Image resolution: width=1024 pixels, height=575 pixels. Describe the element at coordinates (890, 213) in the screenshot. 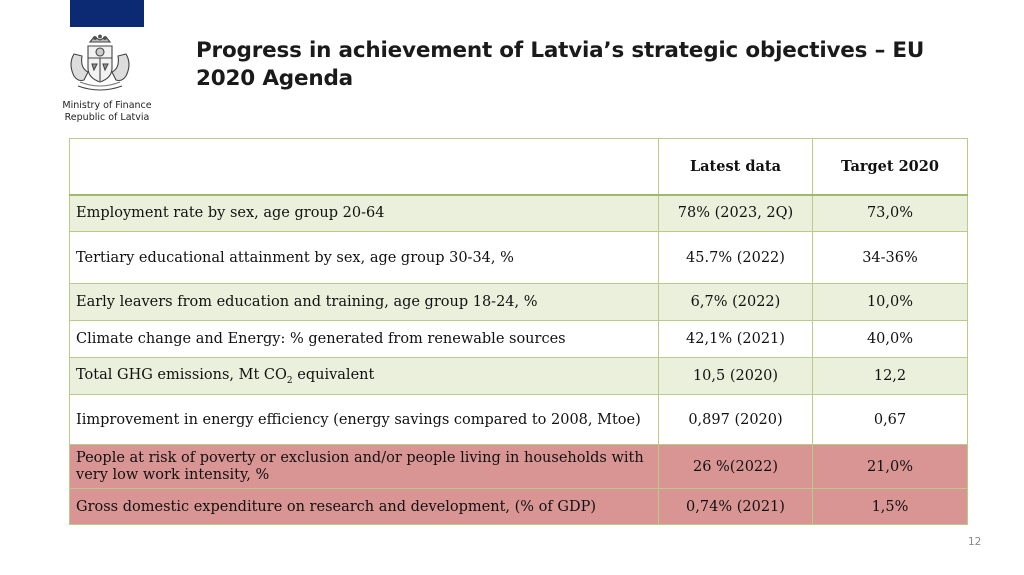

I see `target-cell: 73,0%` at that location.